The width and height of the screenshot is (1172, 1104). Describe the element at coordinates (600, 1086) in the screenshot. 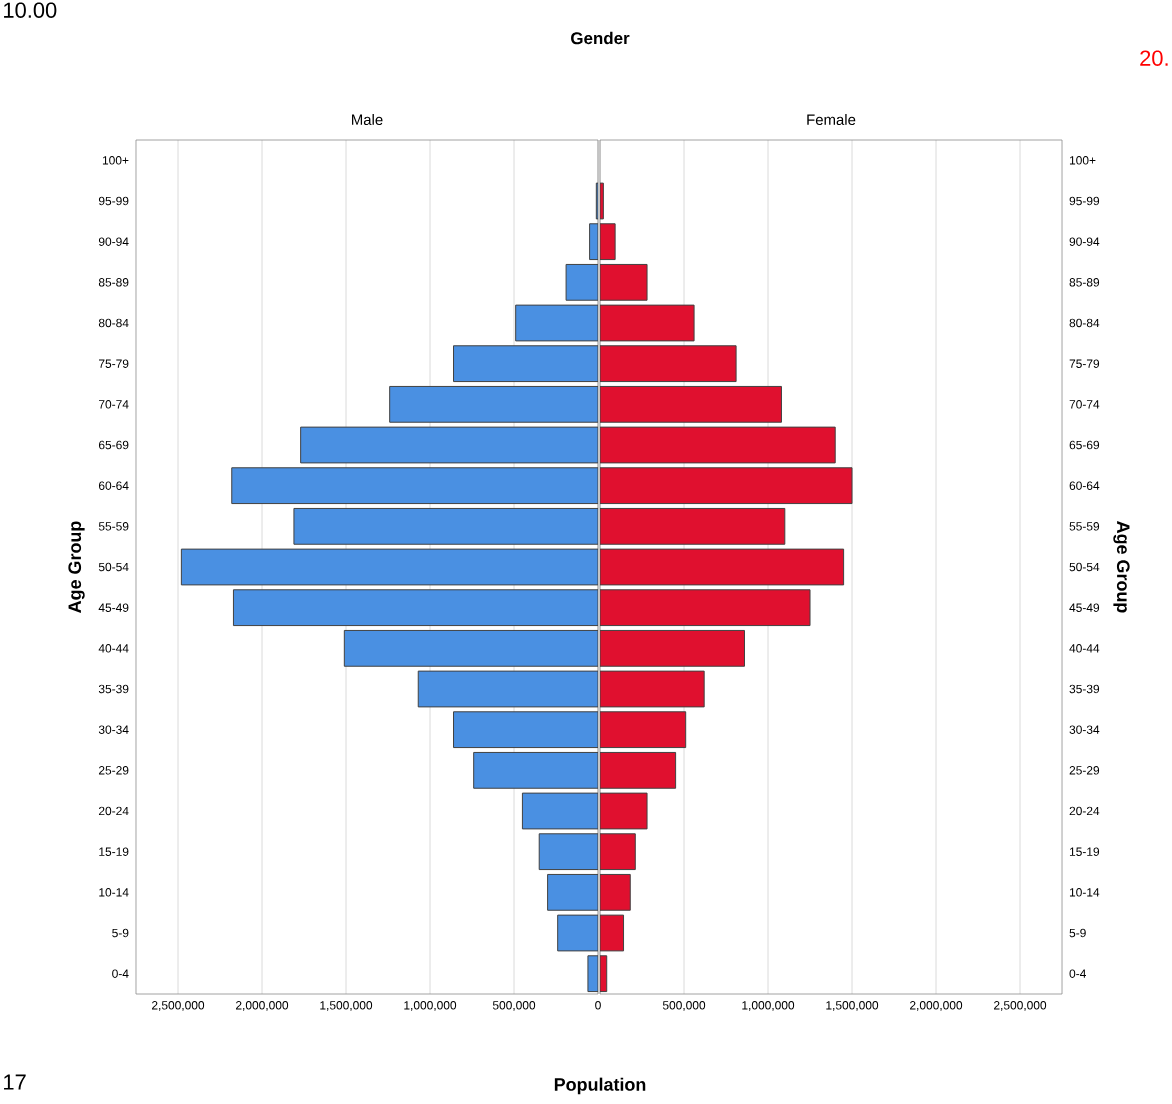

I see `x-axis-title: Population` at that location.